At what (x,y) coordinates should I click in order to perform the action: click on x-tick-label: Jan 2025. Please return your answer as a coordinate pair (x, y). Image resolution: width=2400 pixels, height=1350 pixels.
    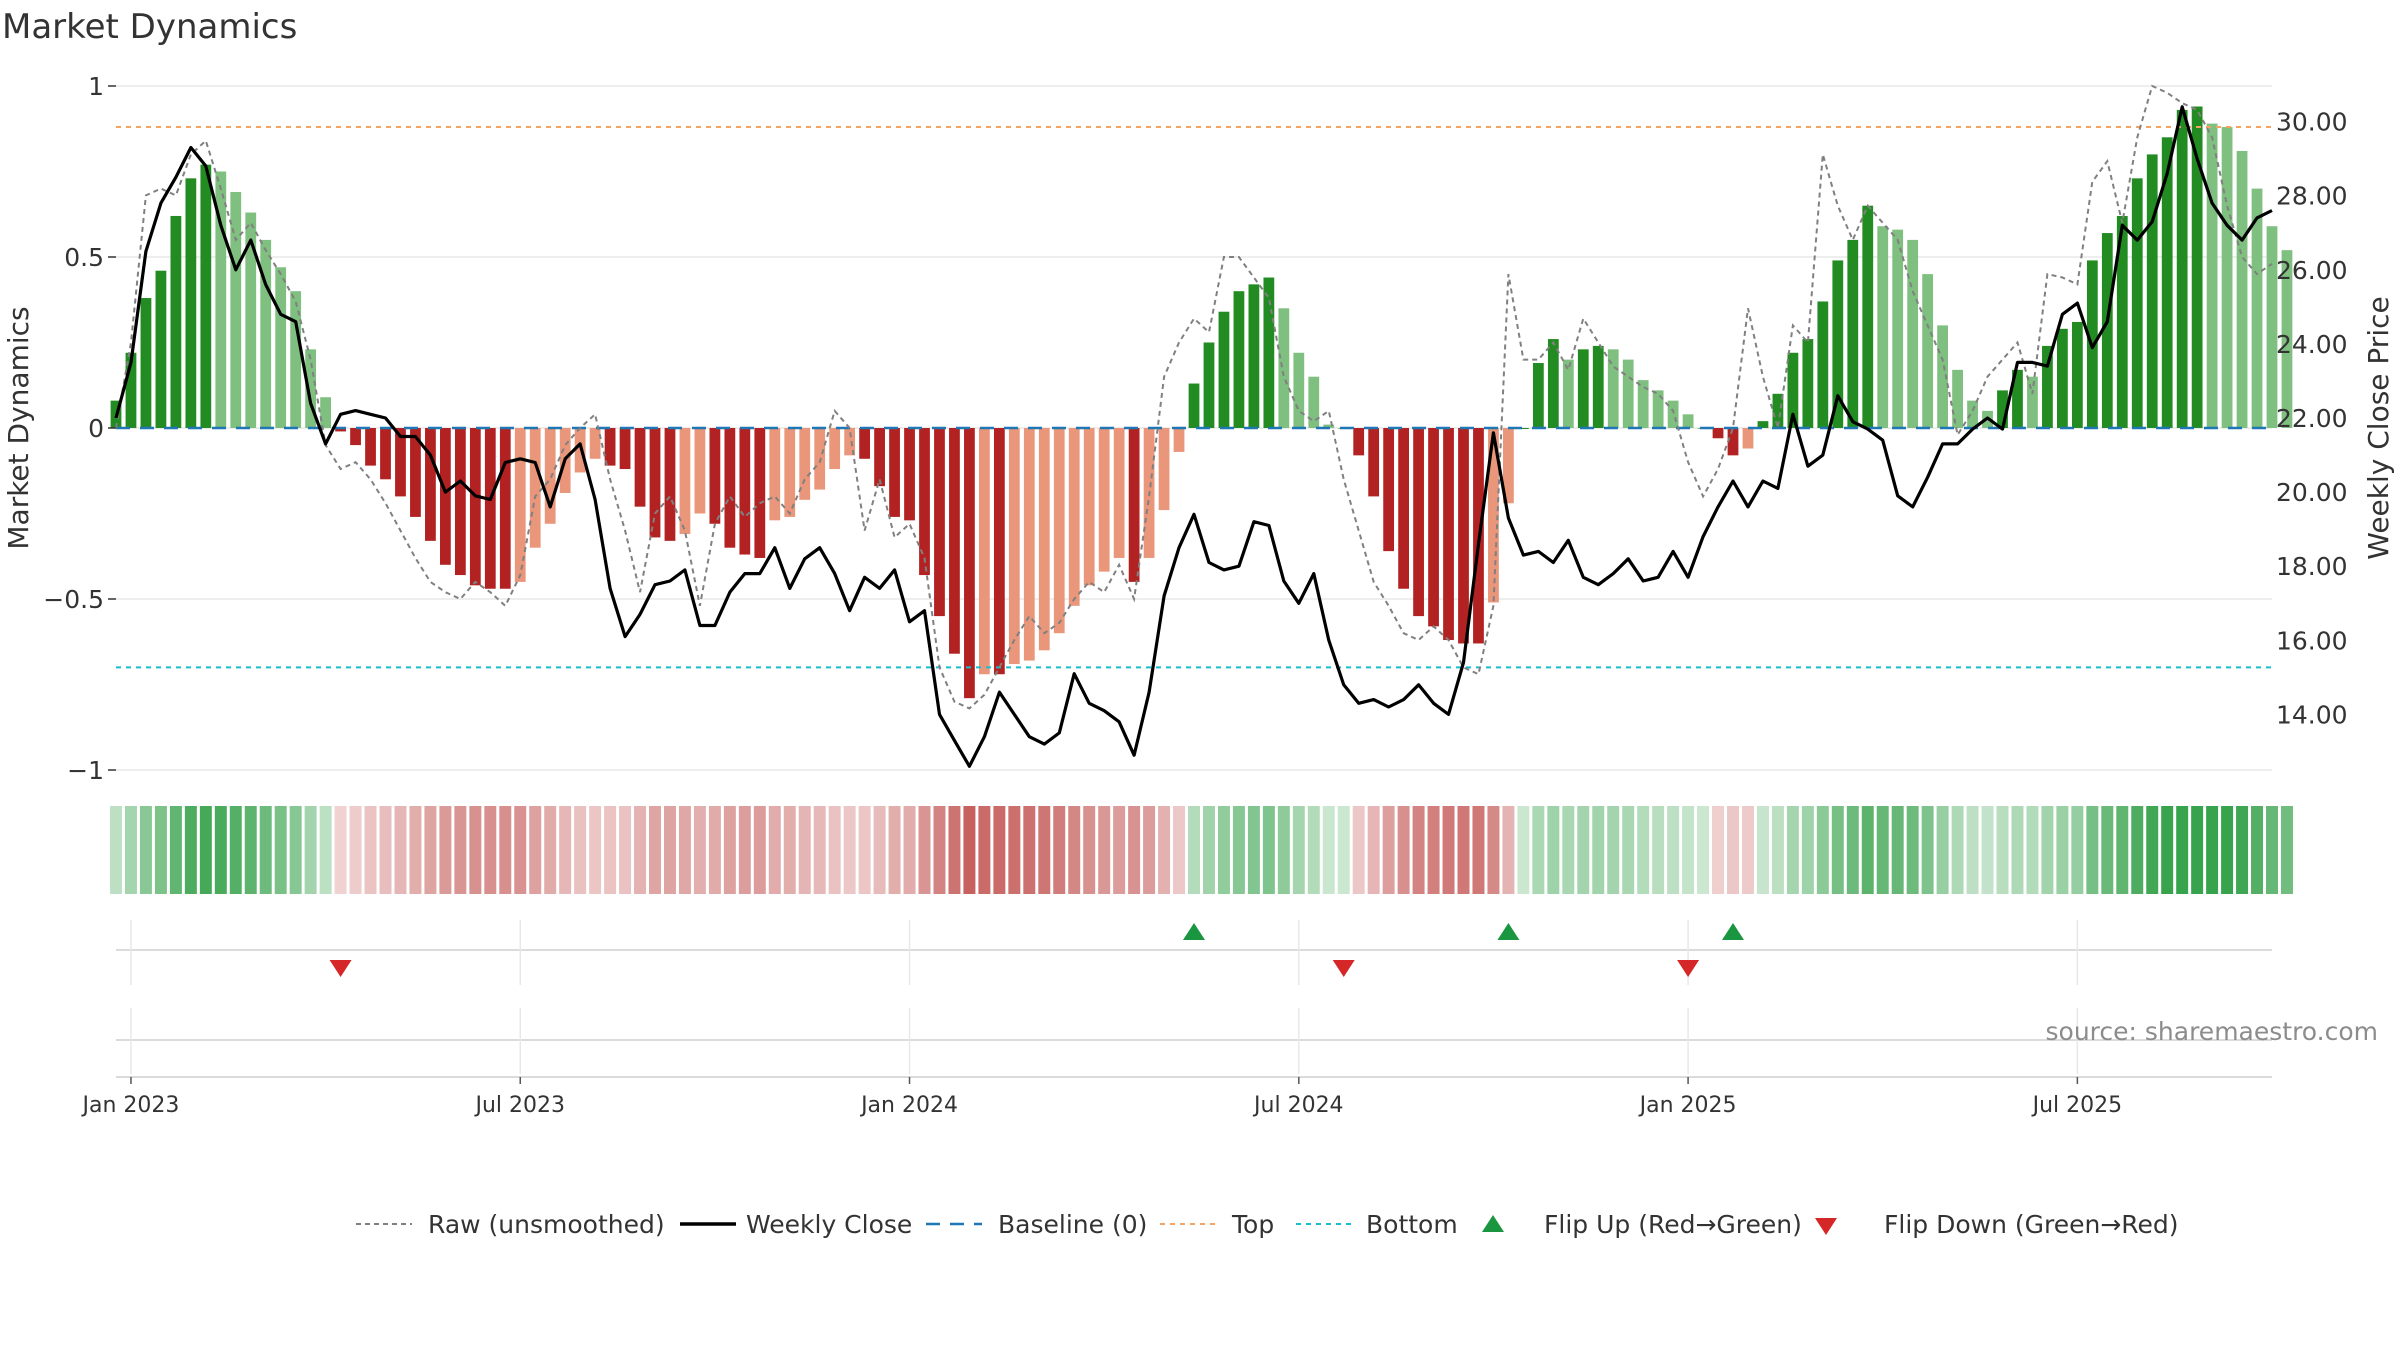
    Looking at the image, I should click on (1687, 1105).